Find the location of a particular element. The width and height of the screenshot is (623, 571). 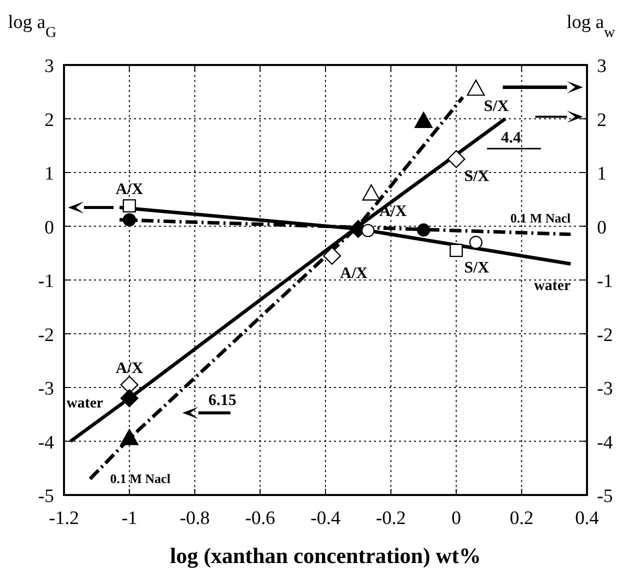

x-tick-label: 0.4 is located at coordinates (587, 518).